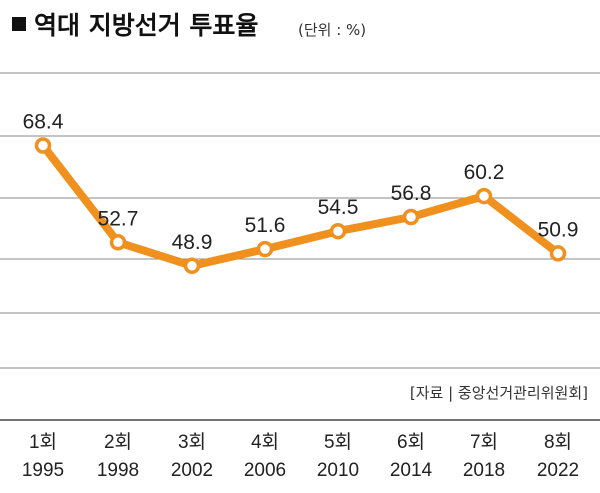  I want to click on x-label-round-5: 5회, so click(338, 442).